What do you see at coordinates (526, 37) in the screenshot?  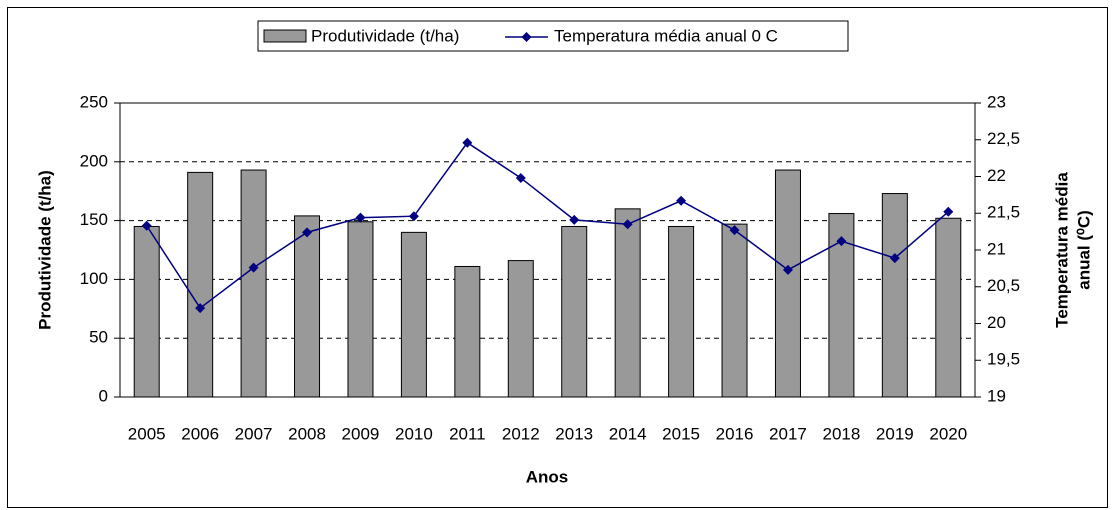 I see `legend-marker` at bounding box center [526, 37].